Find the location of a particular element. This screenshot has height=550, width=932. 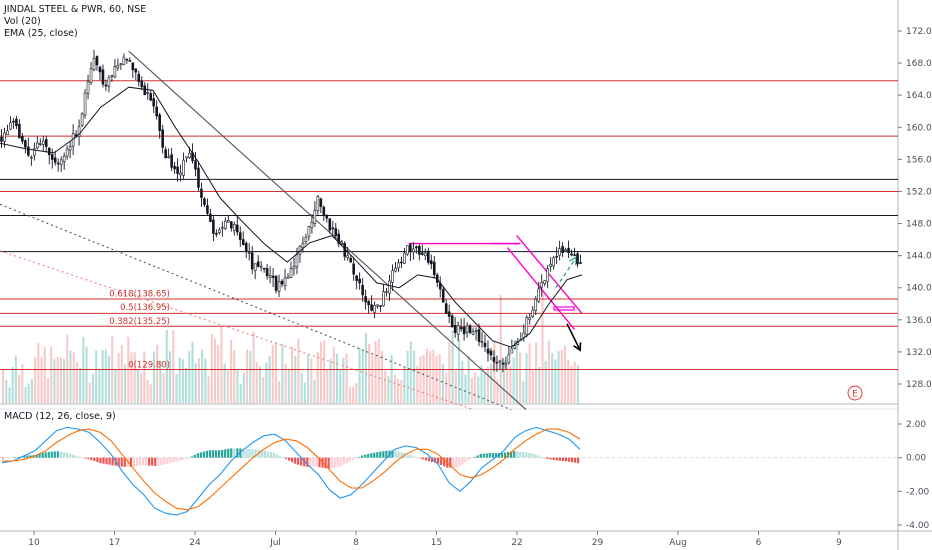

fib-level-label: 0.5(136.95) is located at coordinates (145, 308).